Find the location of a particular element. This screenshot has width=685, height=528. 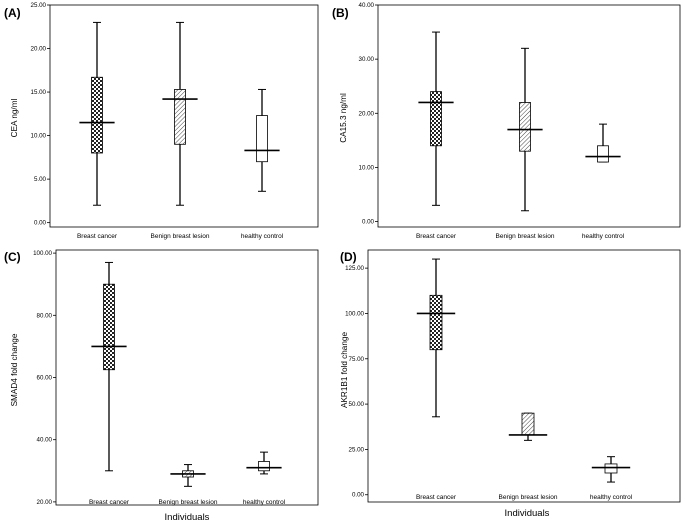

panel-a-category-label: healthy control is located at coordinates (262, 236).